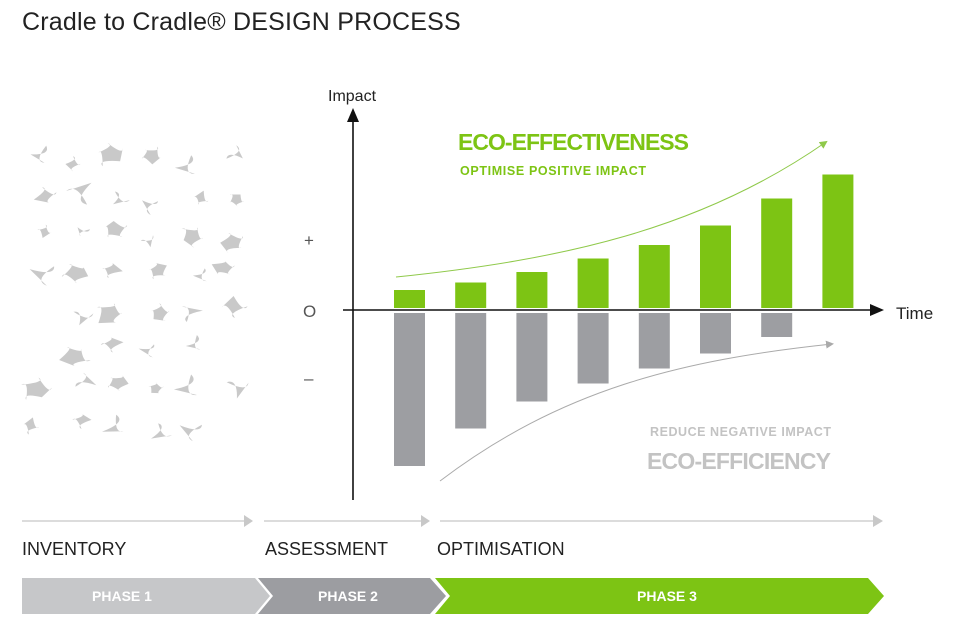 Image resolution: width=960 pixels, height=639 pixels. Describe the element at coordinates (636, 411) in the screenshot. I see `eco-efficiency-trend-arrow` at that location.